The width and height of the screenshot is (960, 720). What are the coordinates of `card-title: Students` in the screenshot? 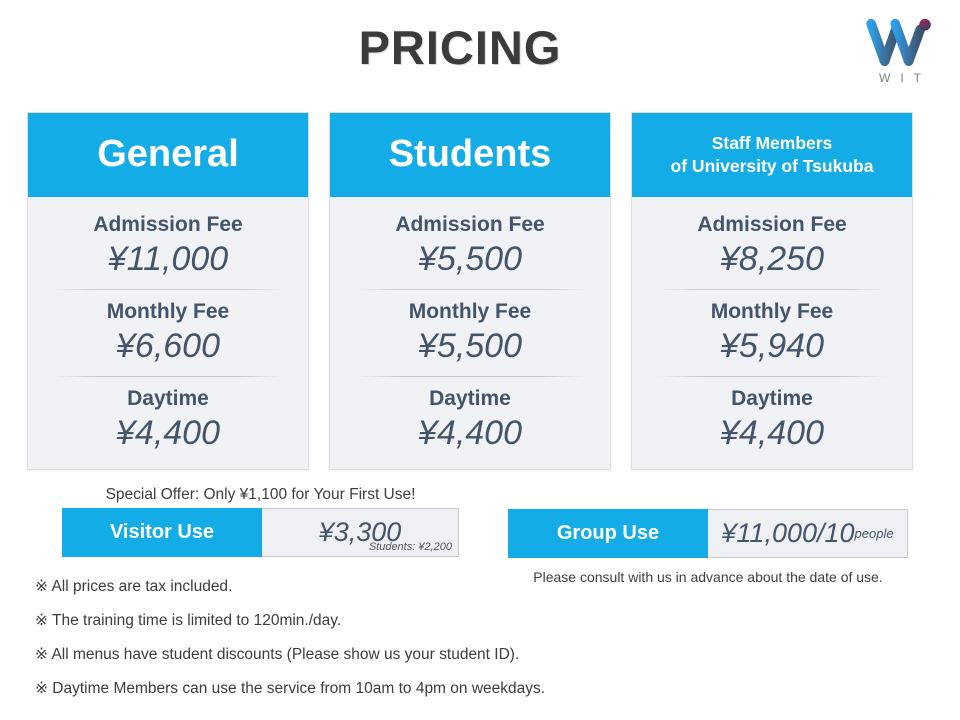 It's located at (470, 154).